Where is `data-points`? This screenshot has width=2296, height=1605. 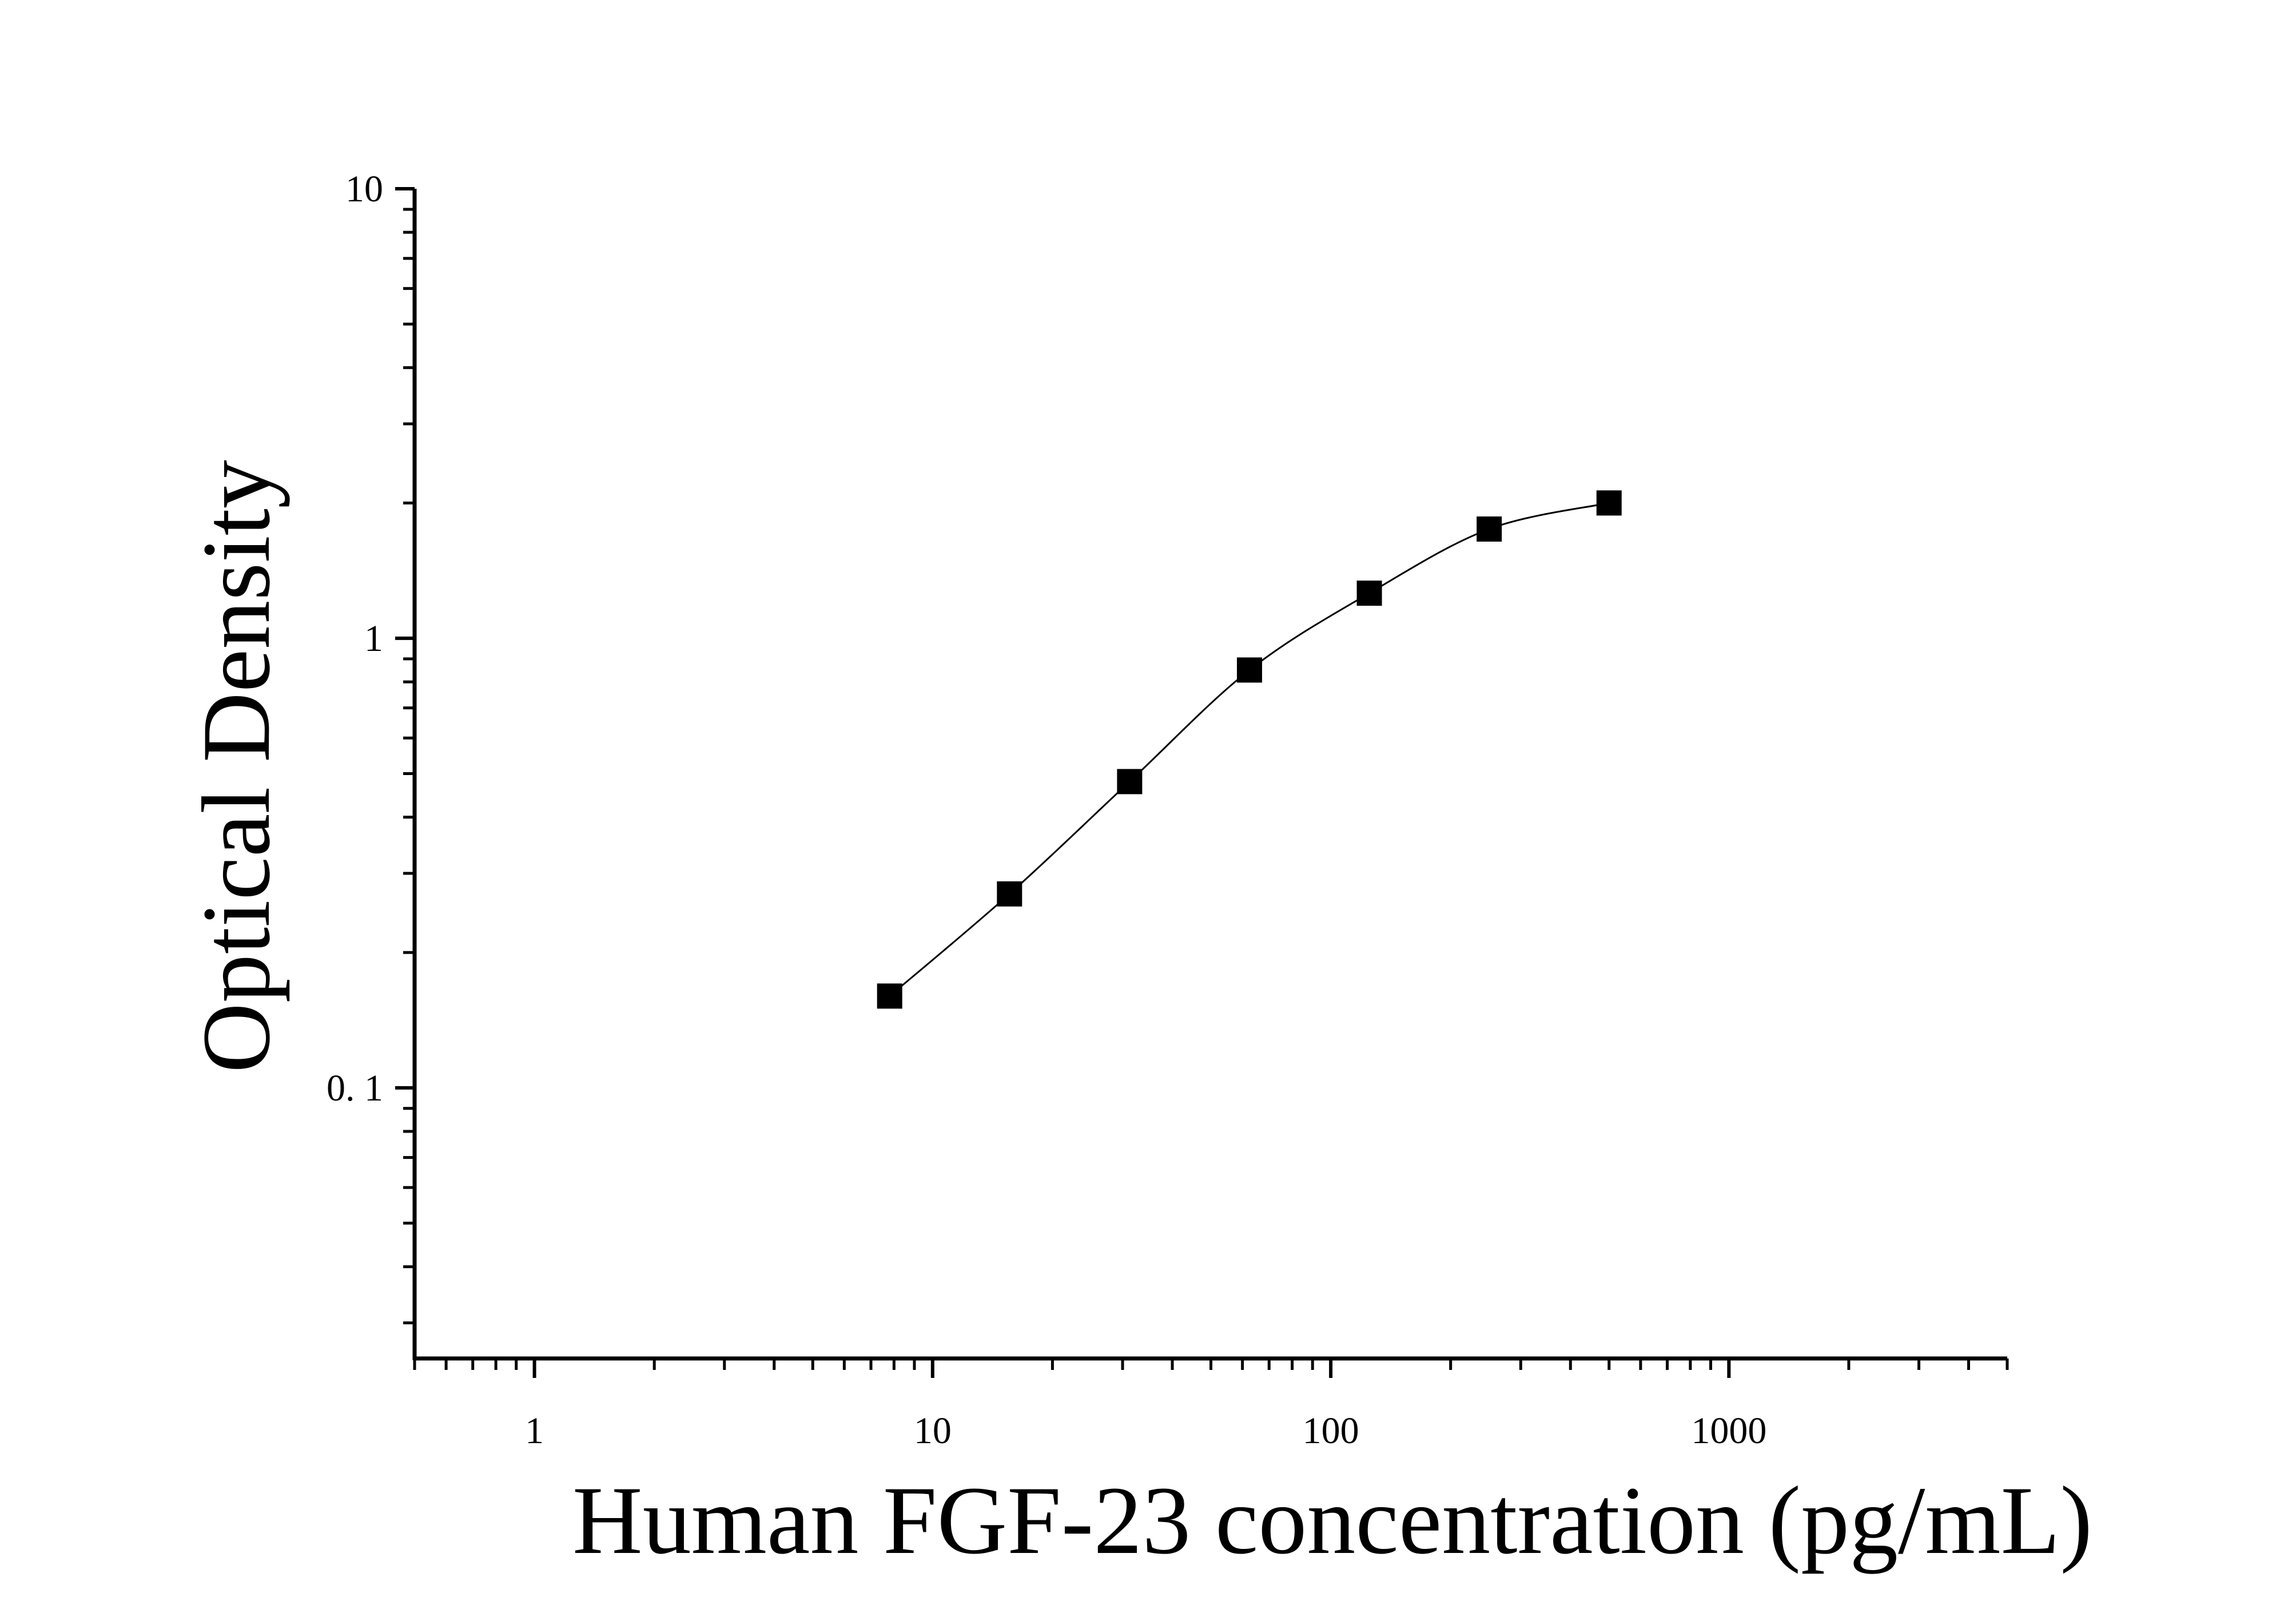
data-points is located at coordinates (1250, 749).